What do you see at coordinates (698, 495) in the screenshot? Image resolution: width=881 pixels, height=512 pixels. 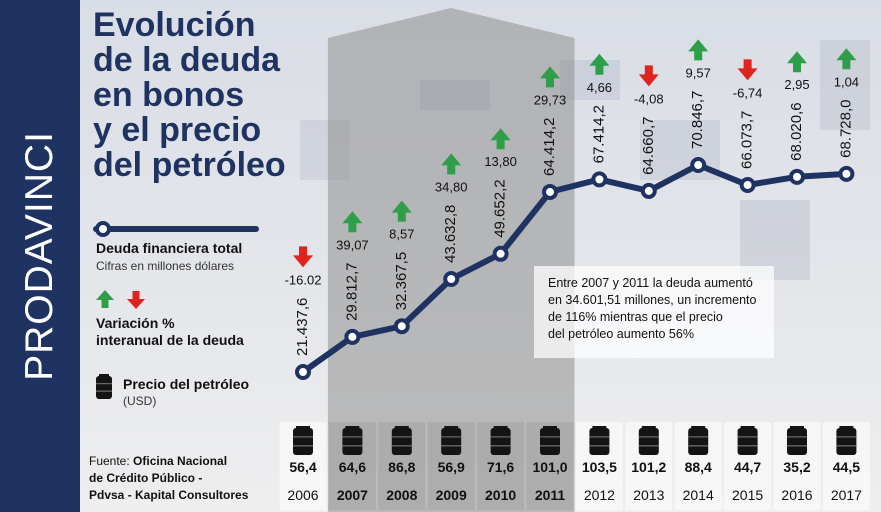 I see `year-tick-label: 2014` at bounding box center [698, 495].